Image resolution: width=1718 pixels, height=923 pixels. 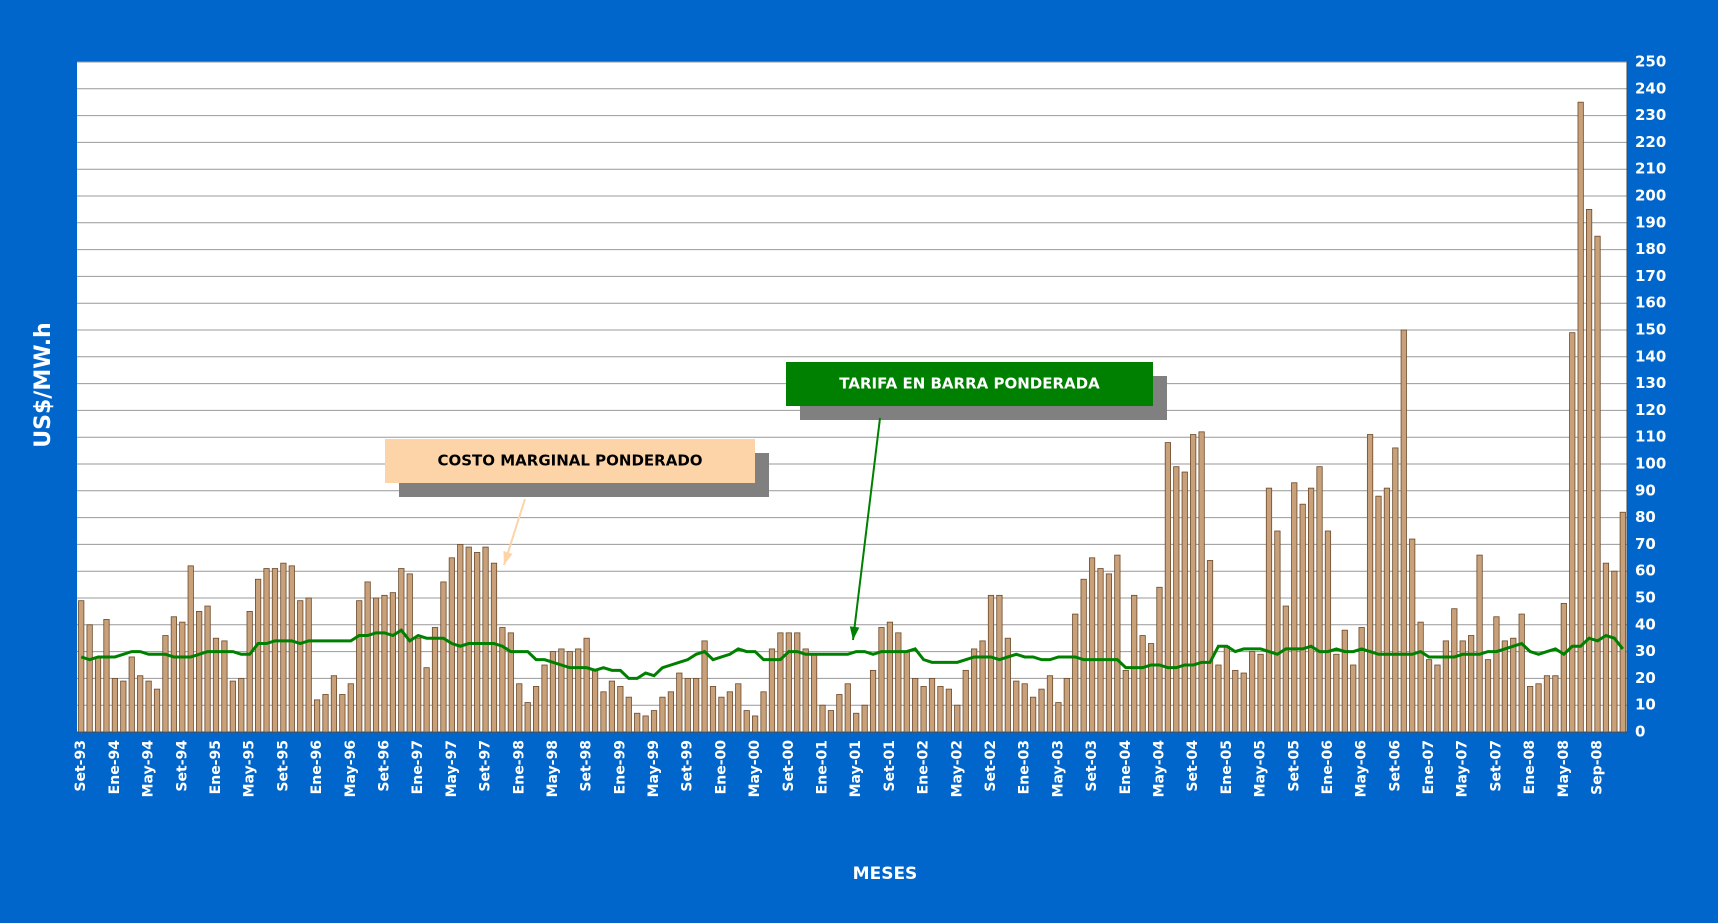 I want to click on y-tick-label: 0, so click(x=1640, y=732).